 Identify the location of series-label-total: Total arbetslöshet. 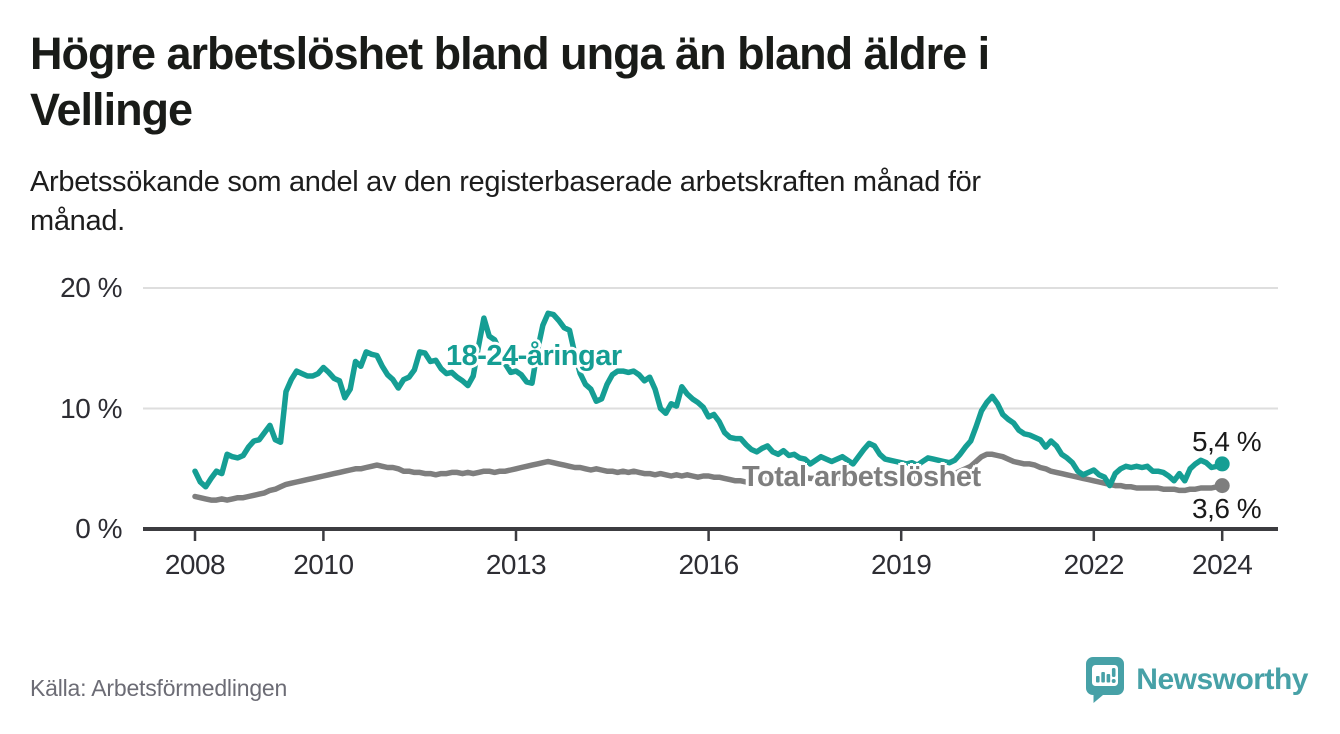
(861, 477).